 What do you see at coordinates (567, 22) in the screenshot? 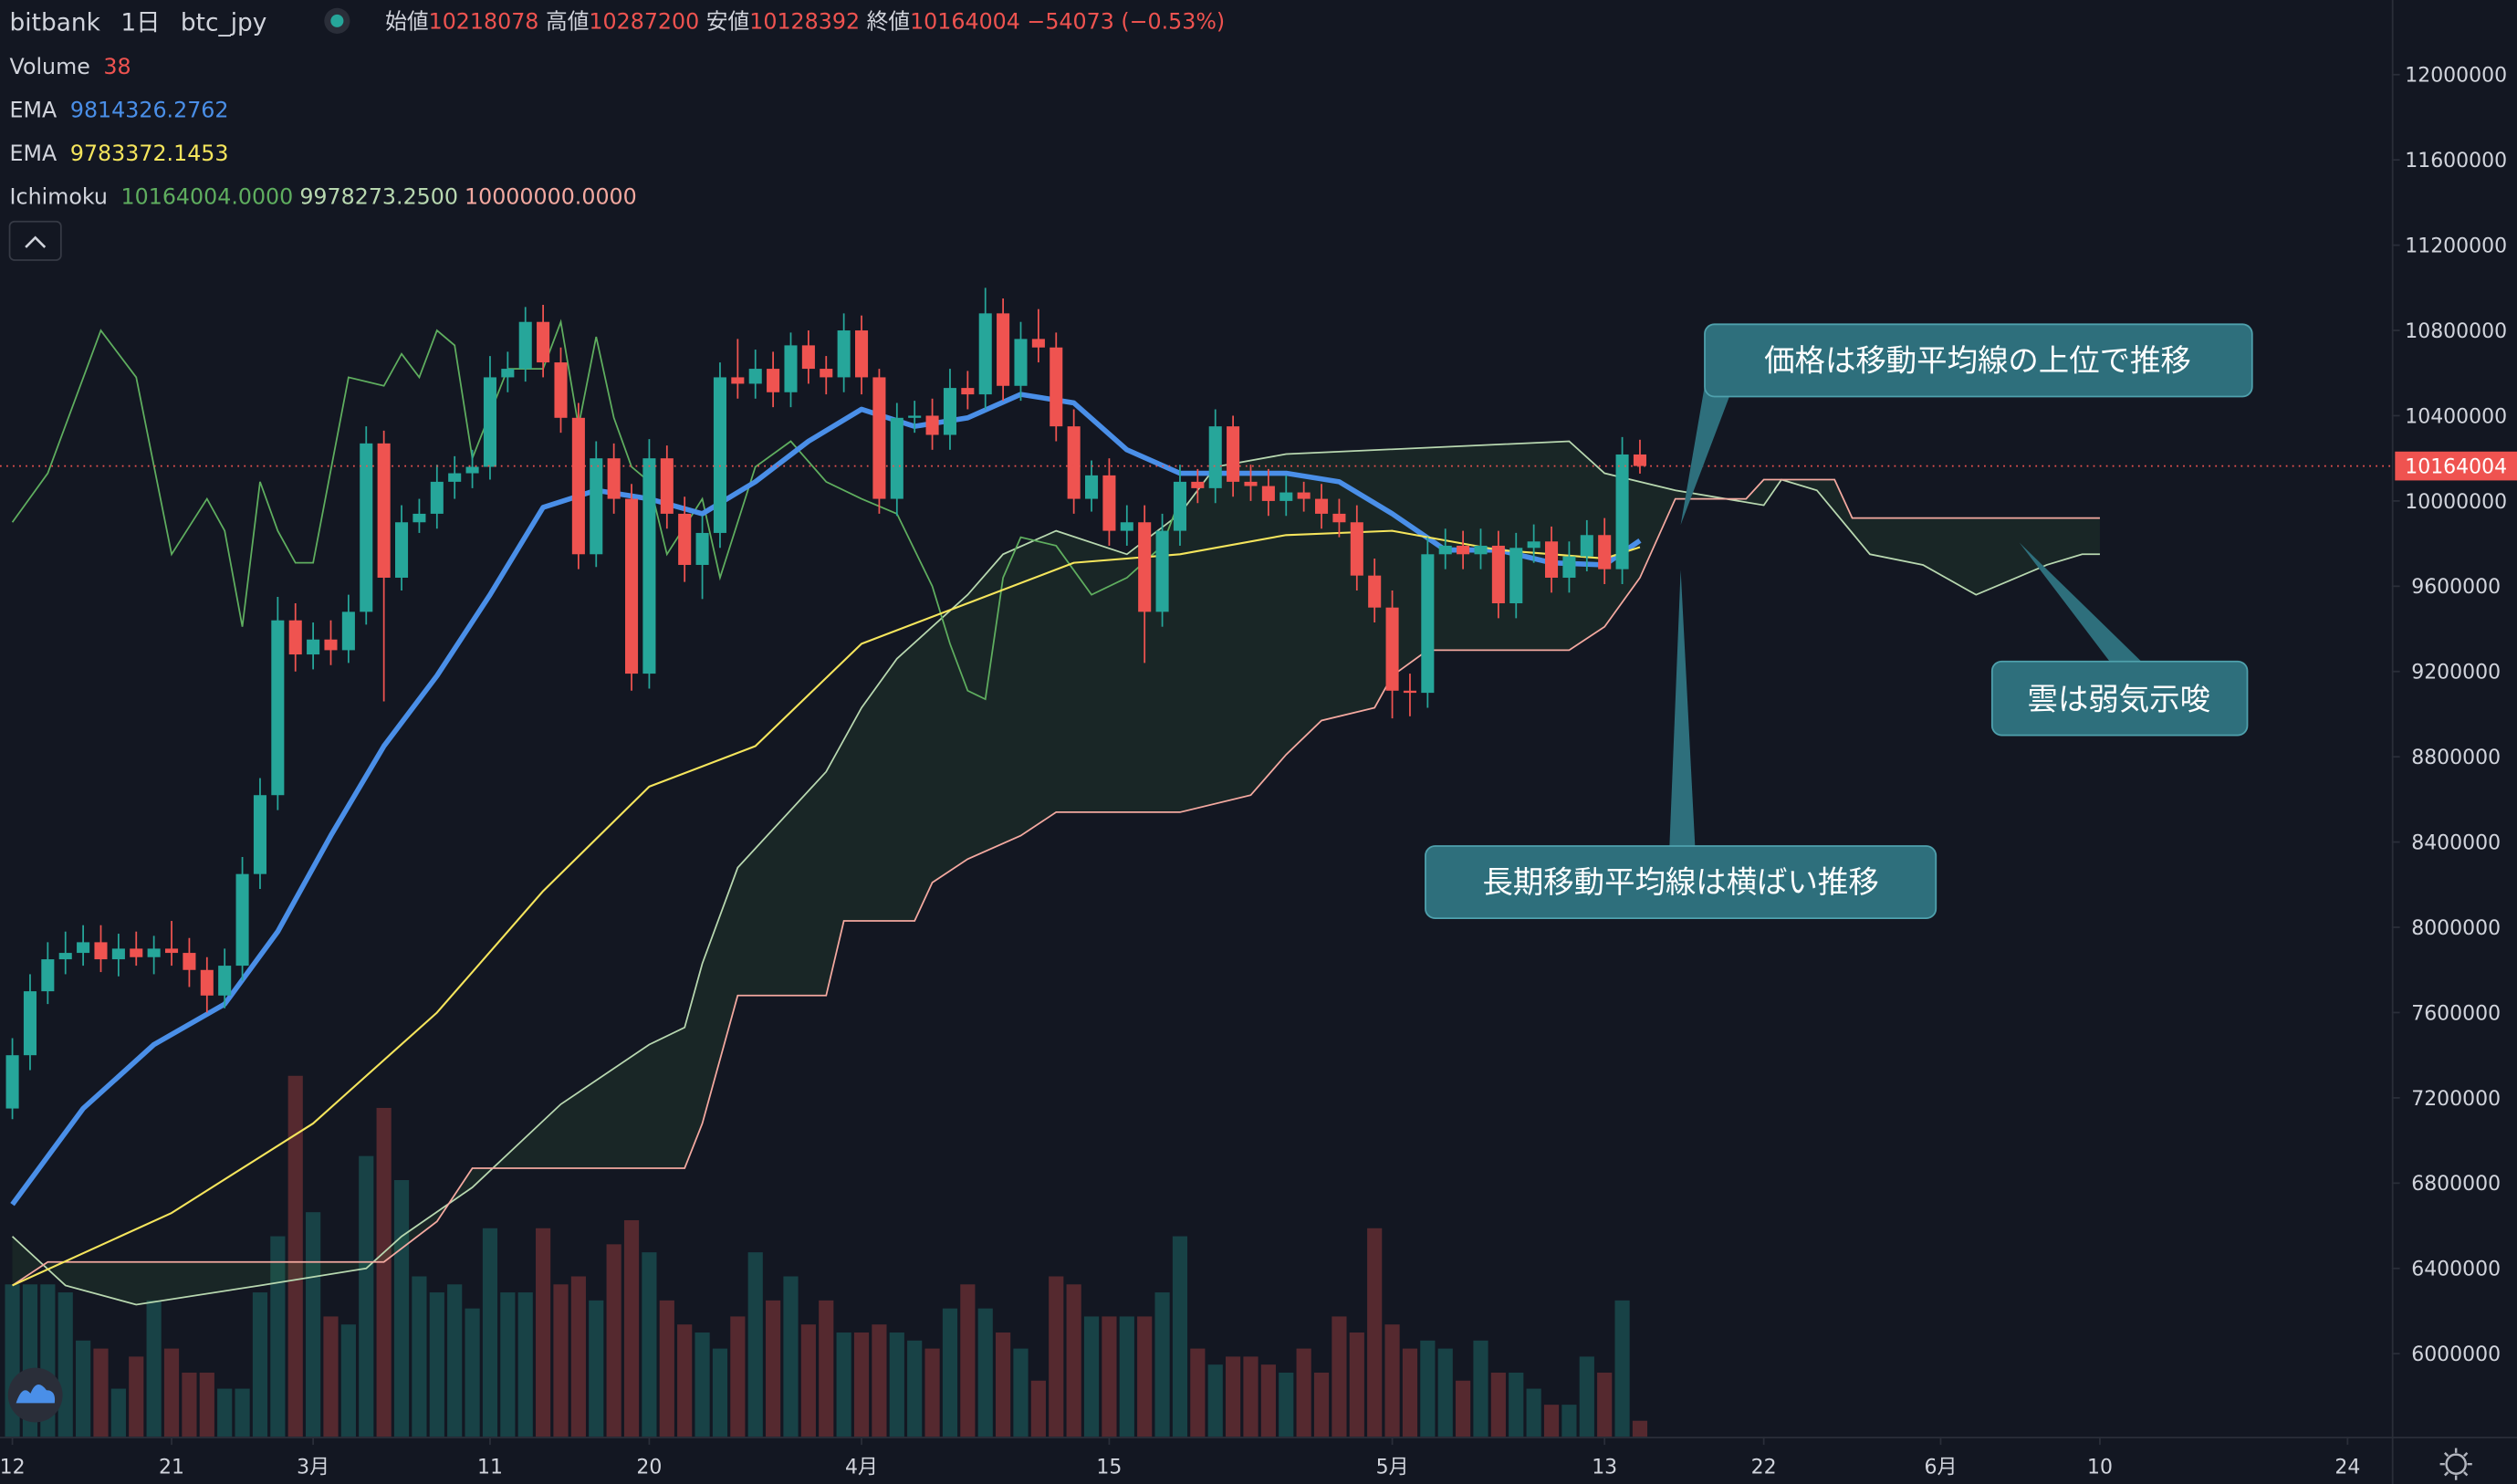
I see `ohlc-label: 高値` at bounding box center [567, 22].